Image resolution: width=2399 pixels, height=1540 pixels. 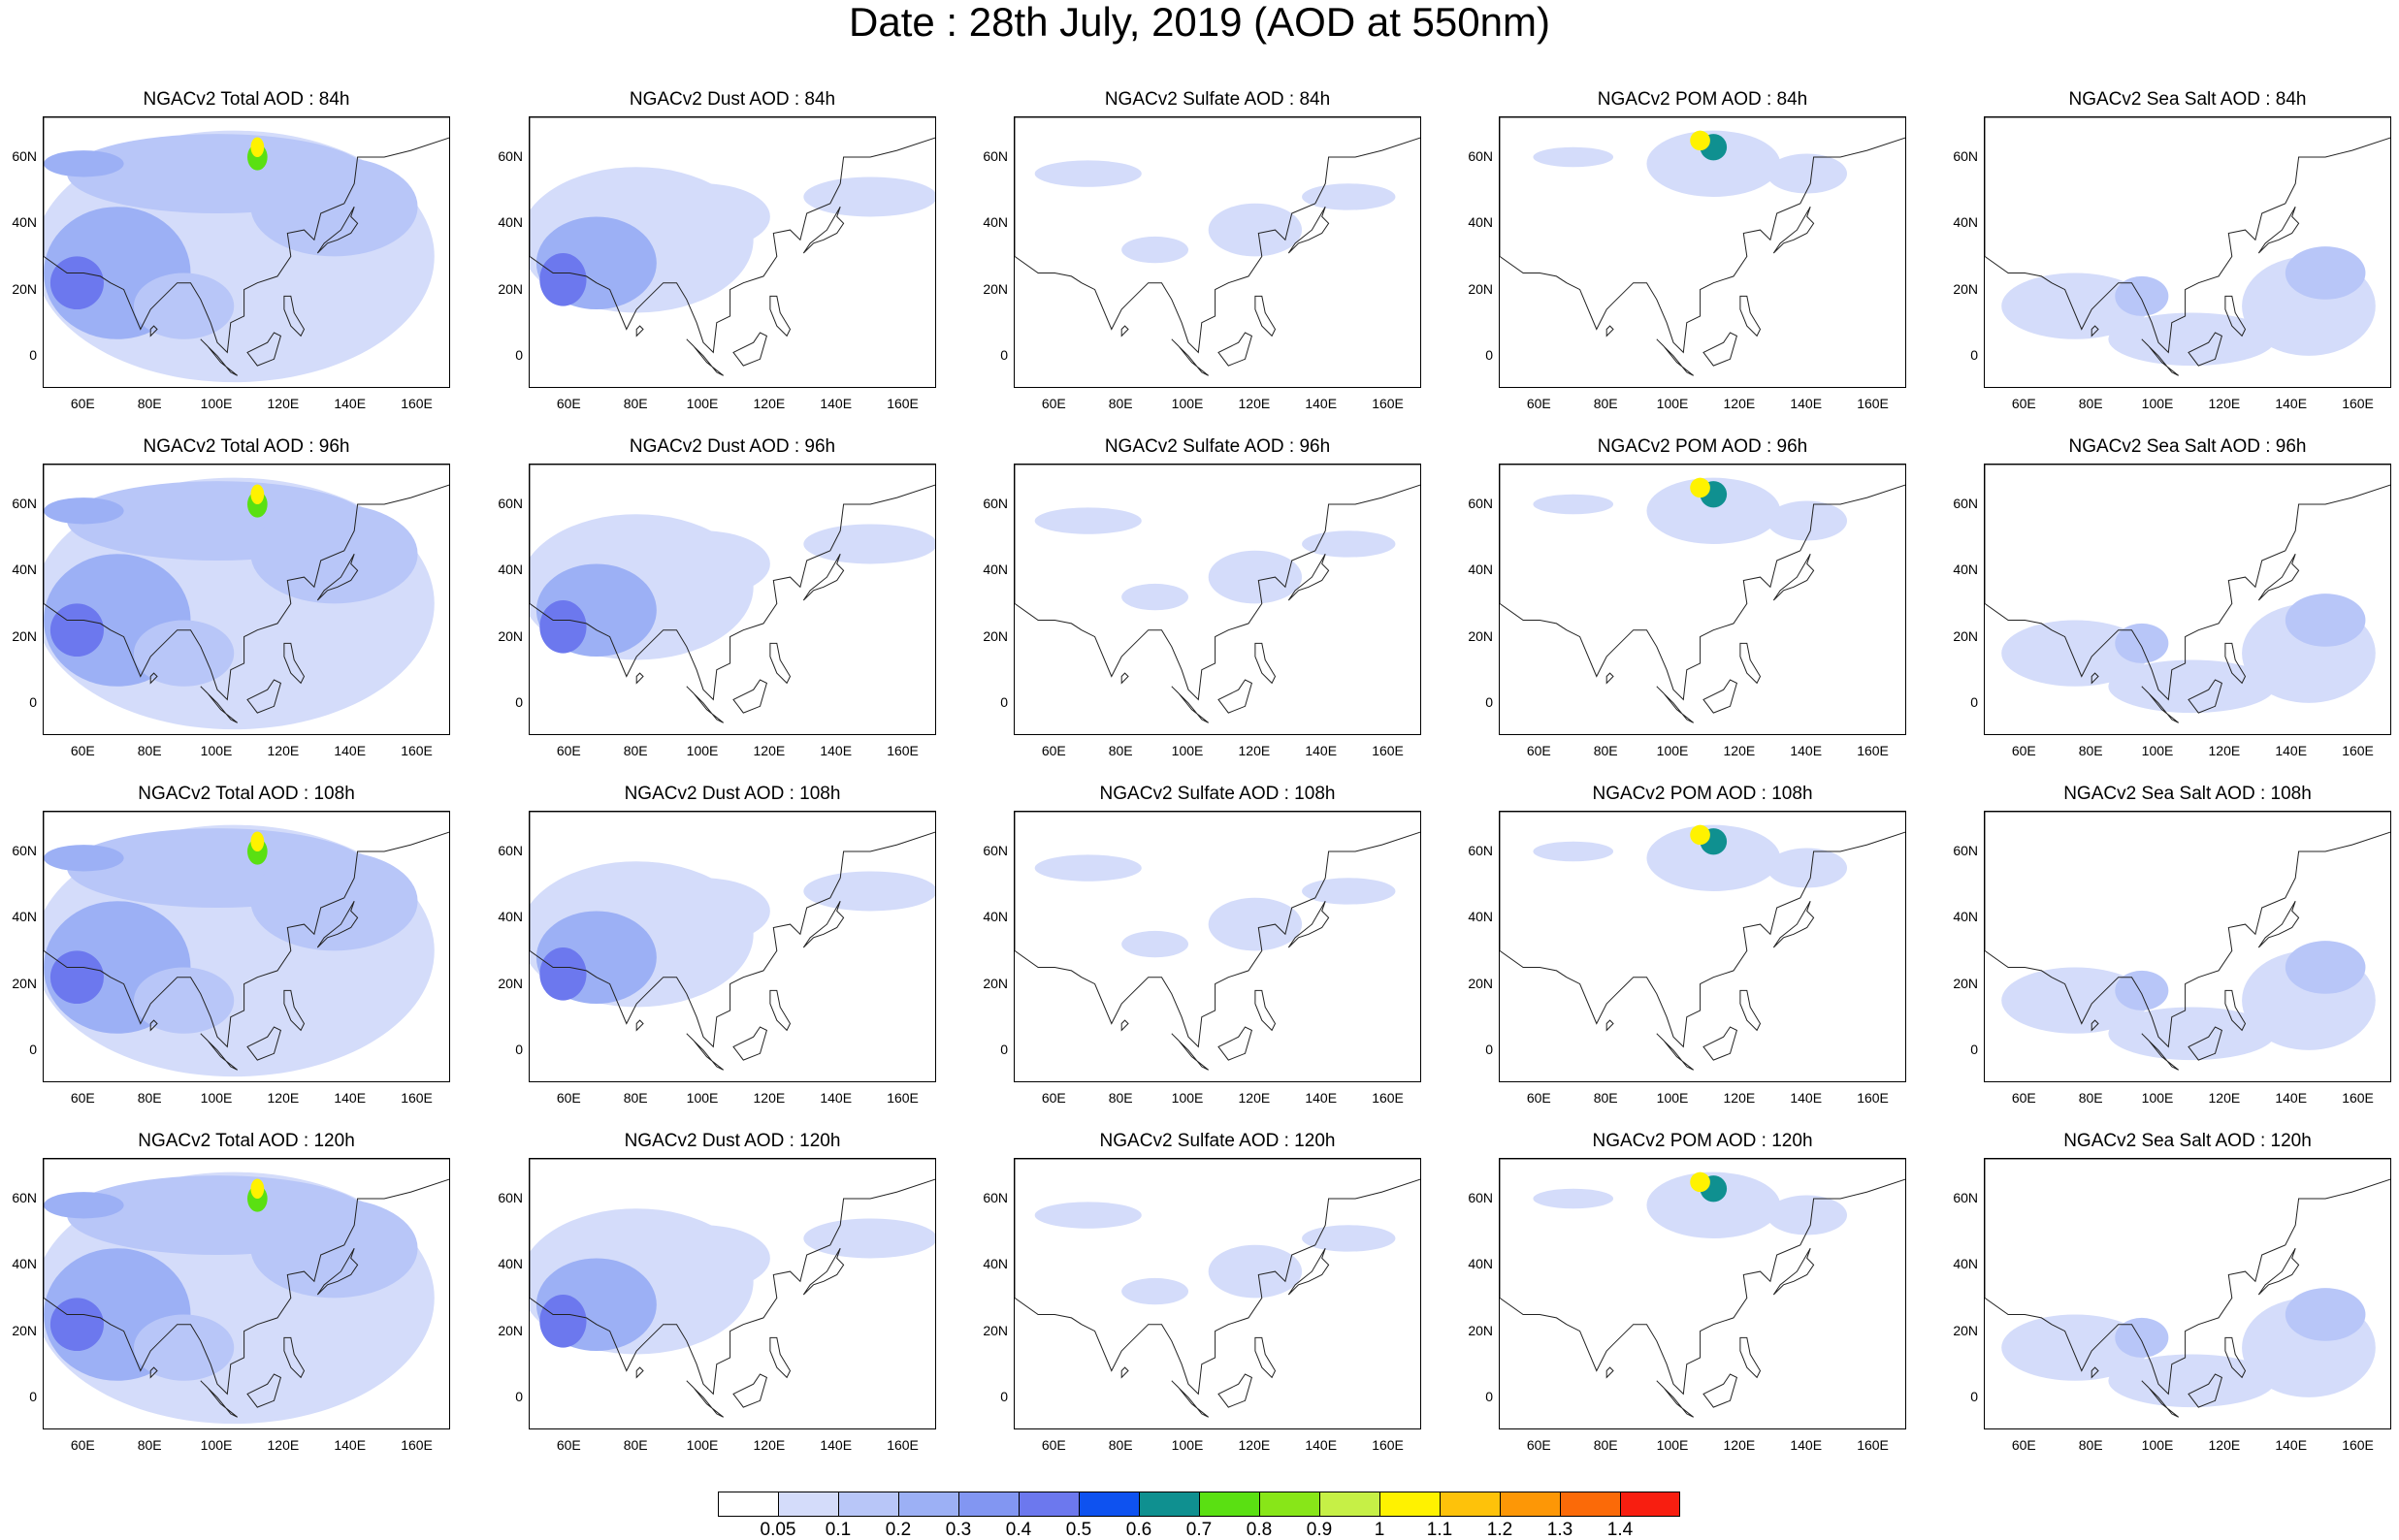 What do you see at coordinates (898, 1530) in the screenshot?
I see `colorbar-label: 0.2` at bounding box center [898, 1530].